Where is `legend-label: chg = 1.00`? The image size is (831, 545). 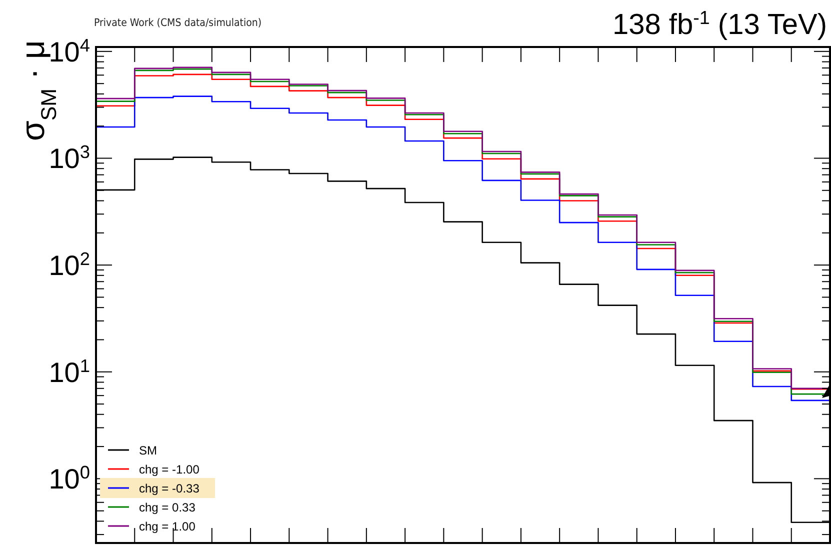
legend-label: chg = 1.00 is located at coordinates (167, 527).